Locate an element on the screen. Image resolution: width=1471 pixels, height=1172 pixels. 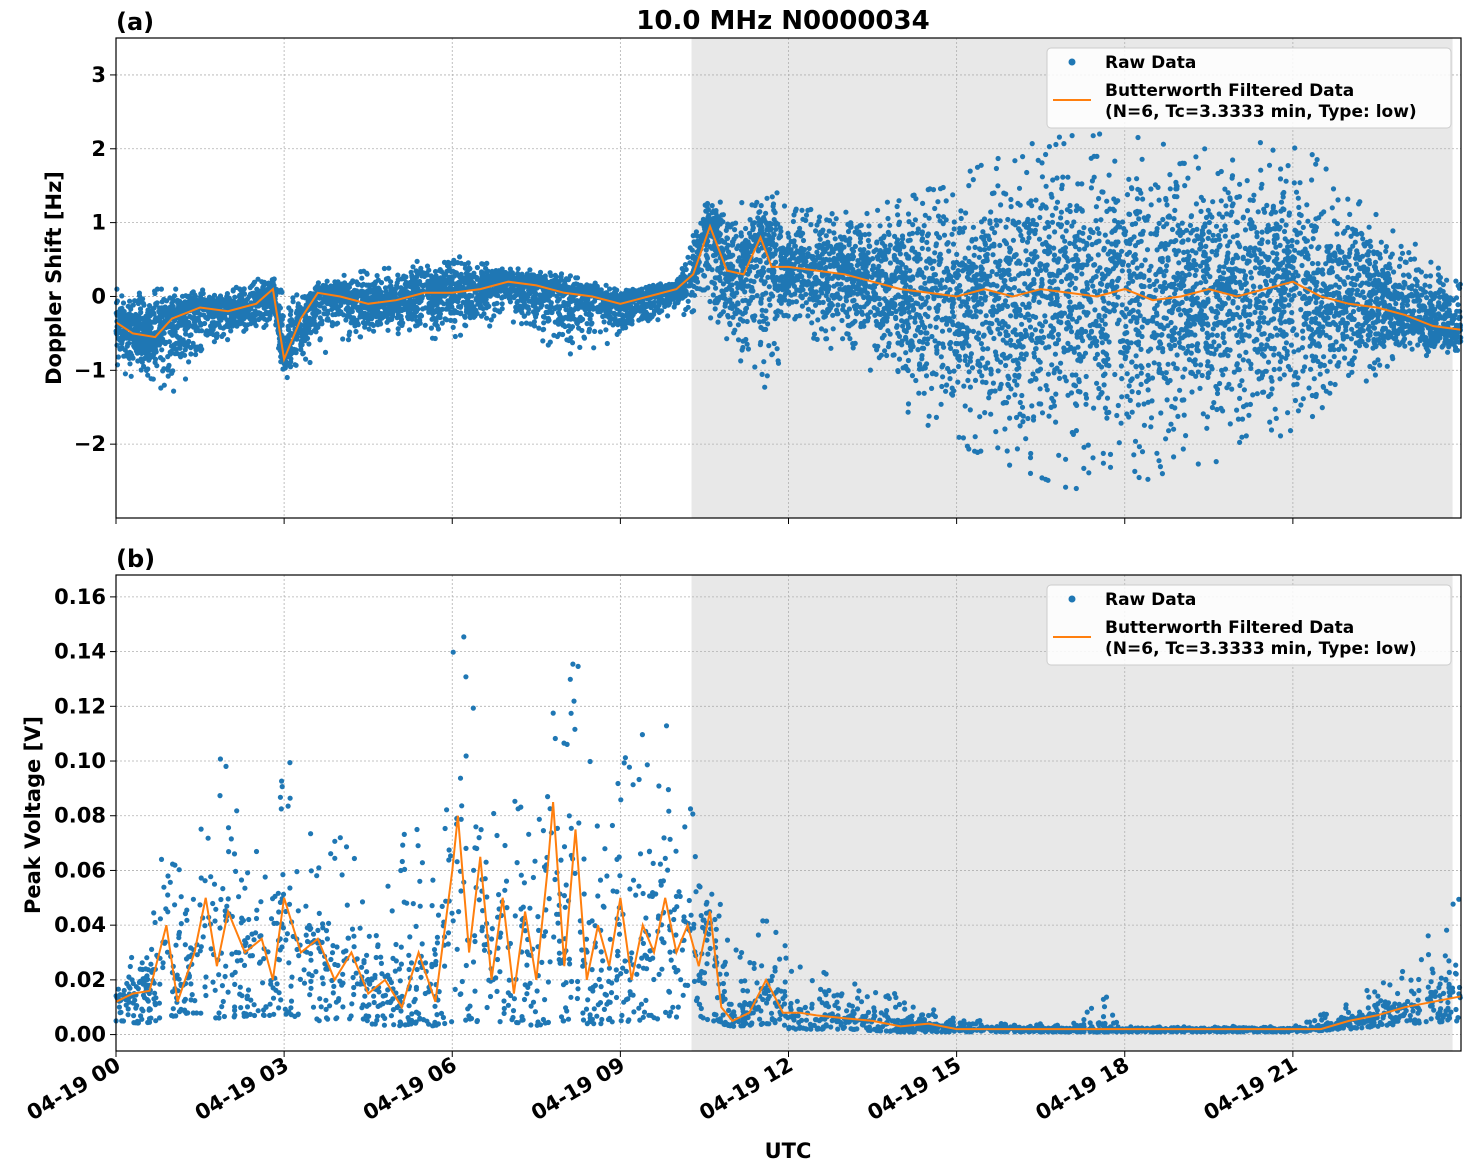
x-tick-label: 04-19 18 is located at coordinates (1082, 1089).